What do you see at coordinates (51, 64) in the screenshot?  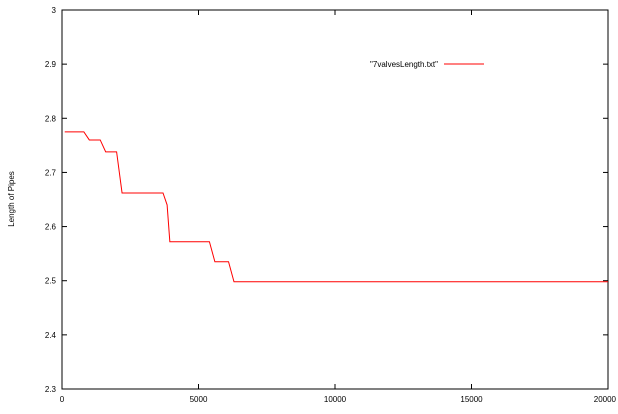 I see `y-tick-label: 2.9` at bounding box center [51, 64].